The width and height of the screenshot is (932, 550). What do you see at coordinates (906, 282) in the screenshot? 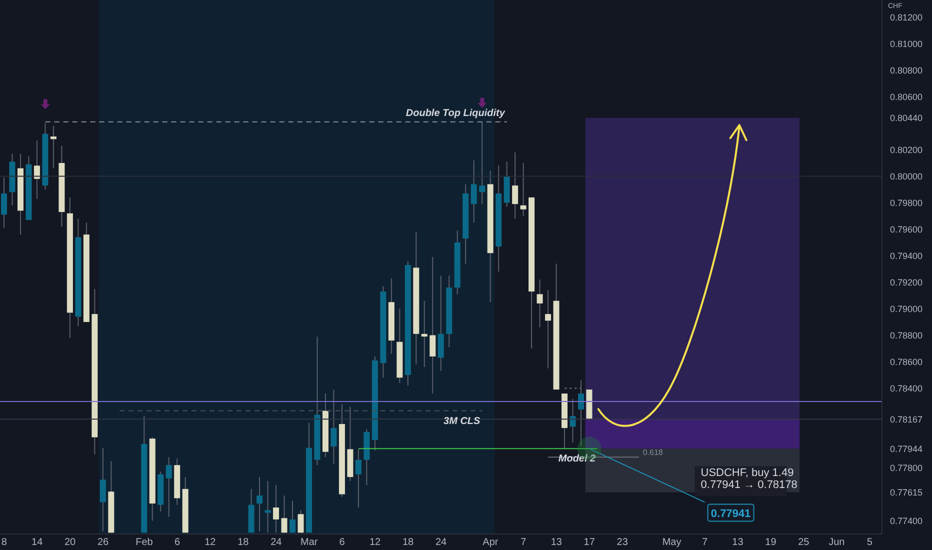
I see `y-tick-label: 0.79200` at bounding box center [906, 282].